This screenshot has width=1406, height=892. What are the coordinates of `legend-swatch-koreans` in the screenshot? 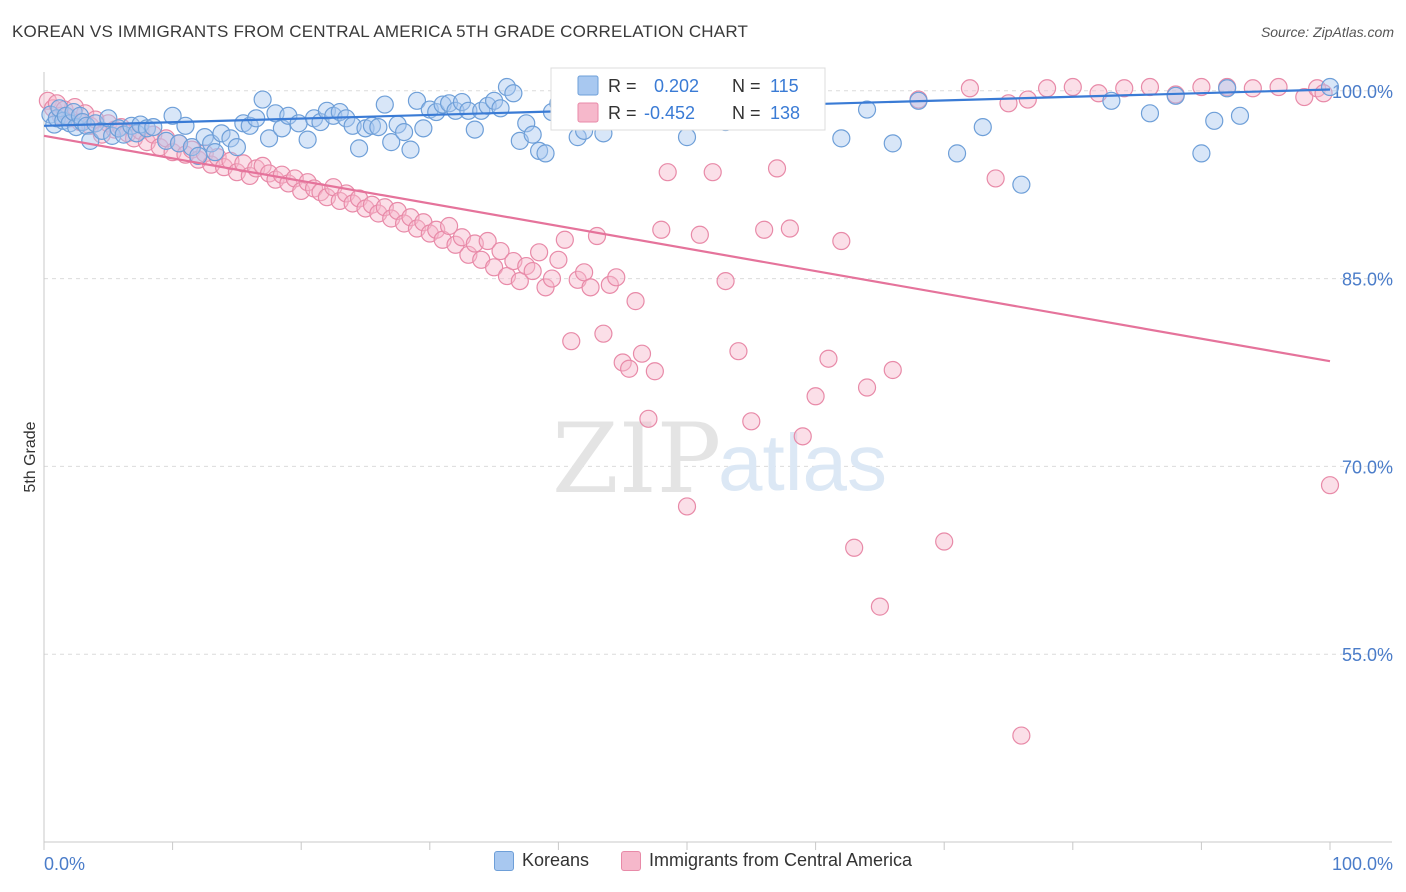 It's located at (503, 860).